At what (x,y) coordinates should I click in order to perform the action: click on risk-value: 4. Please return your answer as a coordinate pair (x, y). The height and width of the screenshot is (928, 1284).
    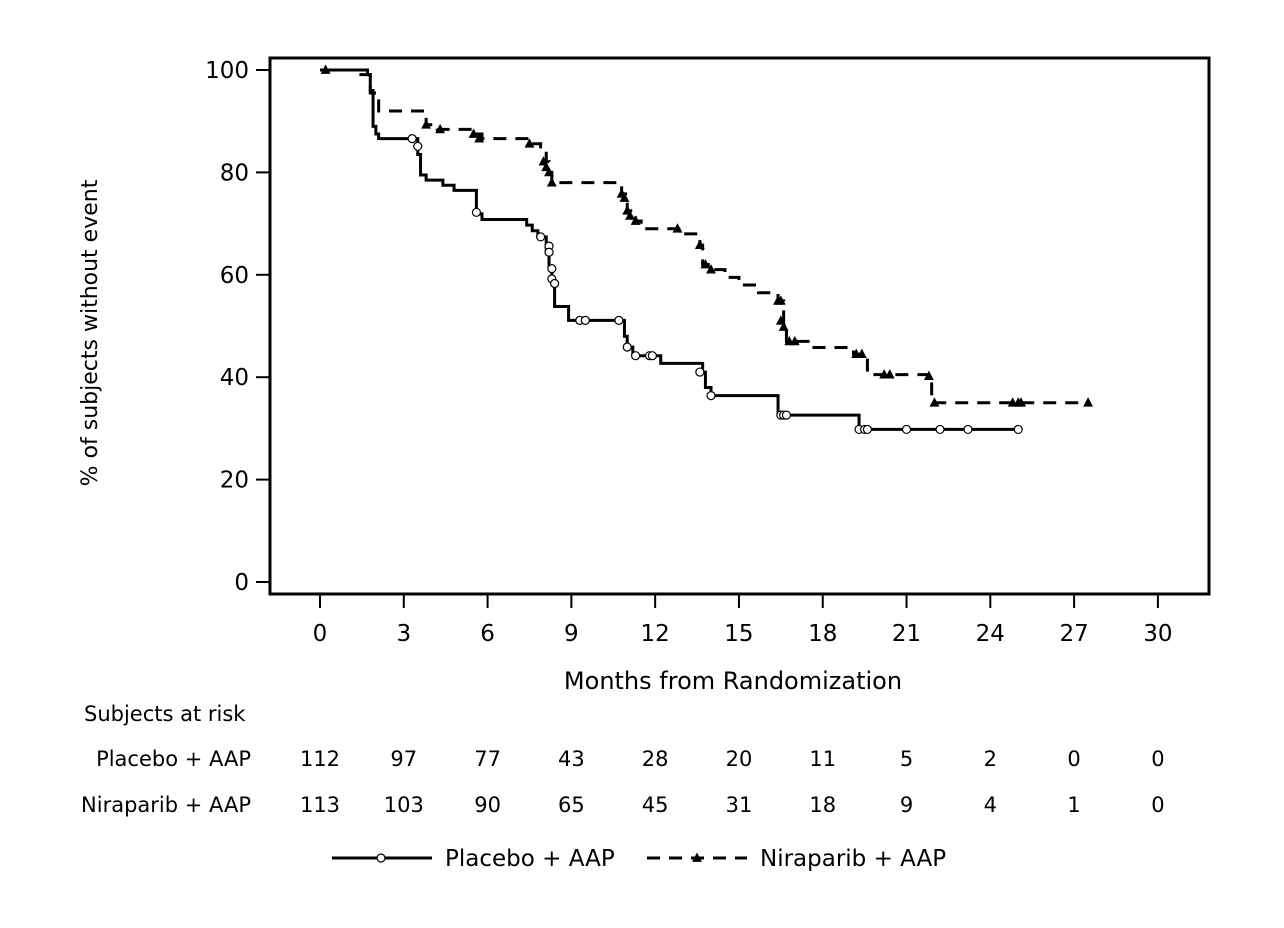
    Looking at the image, I should click on (990, 805).